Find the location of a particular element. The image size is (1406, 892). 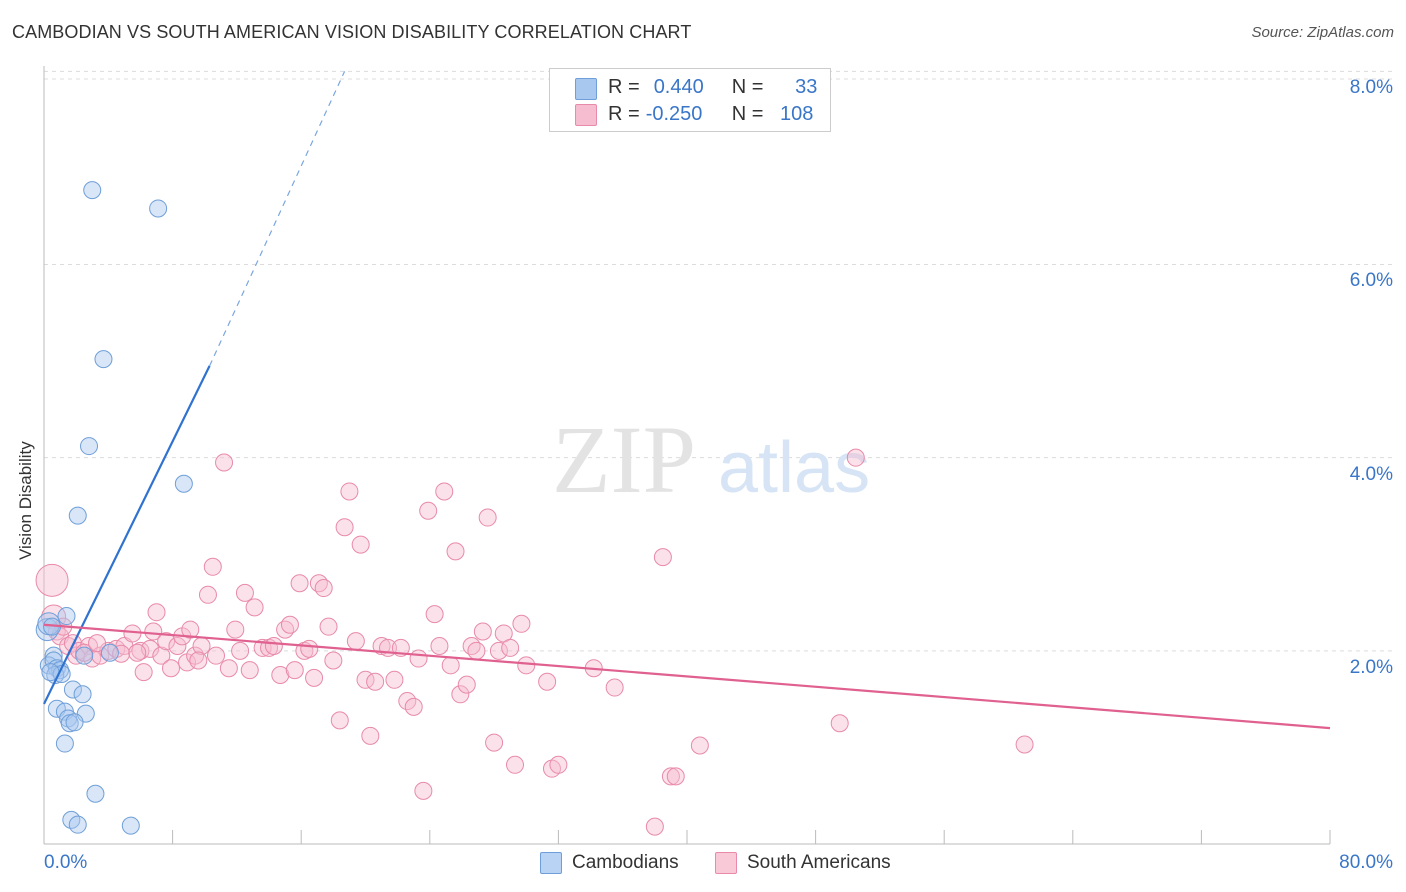

bottom-legend-cambodians: Cambodians is located at coordinates (609, 863).